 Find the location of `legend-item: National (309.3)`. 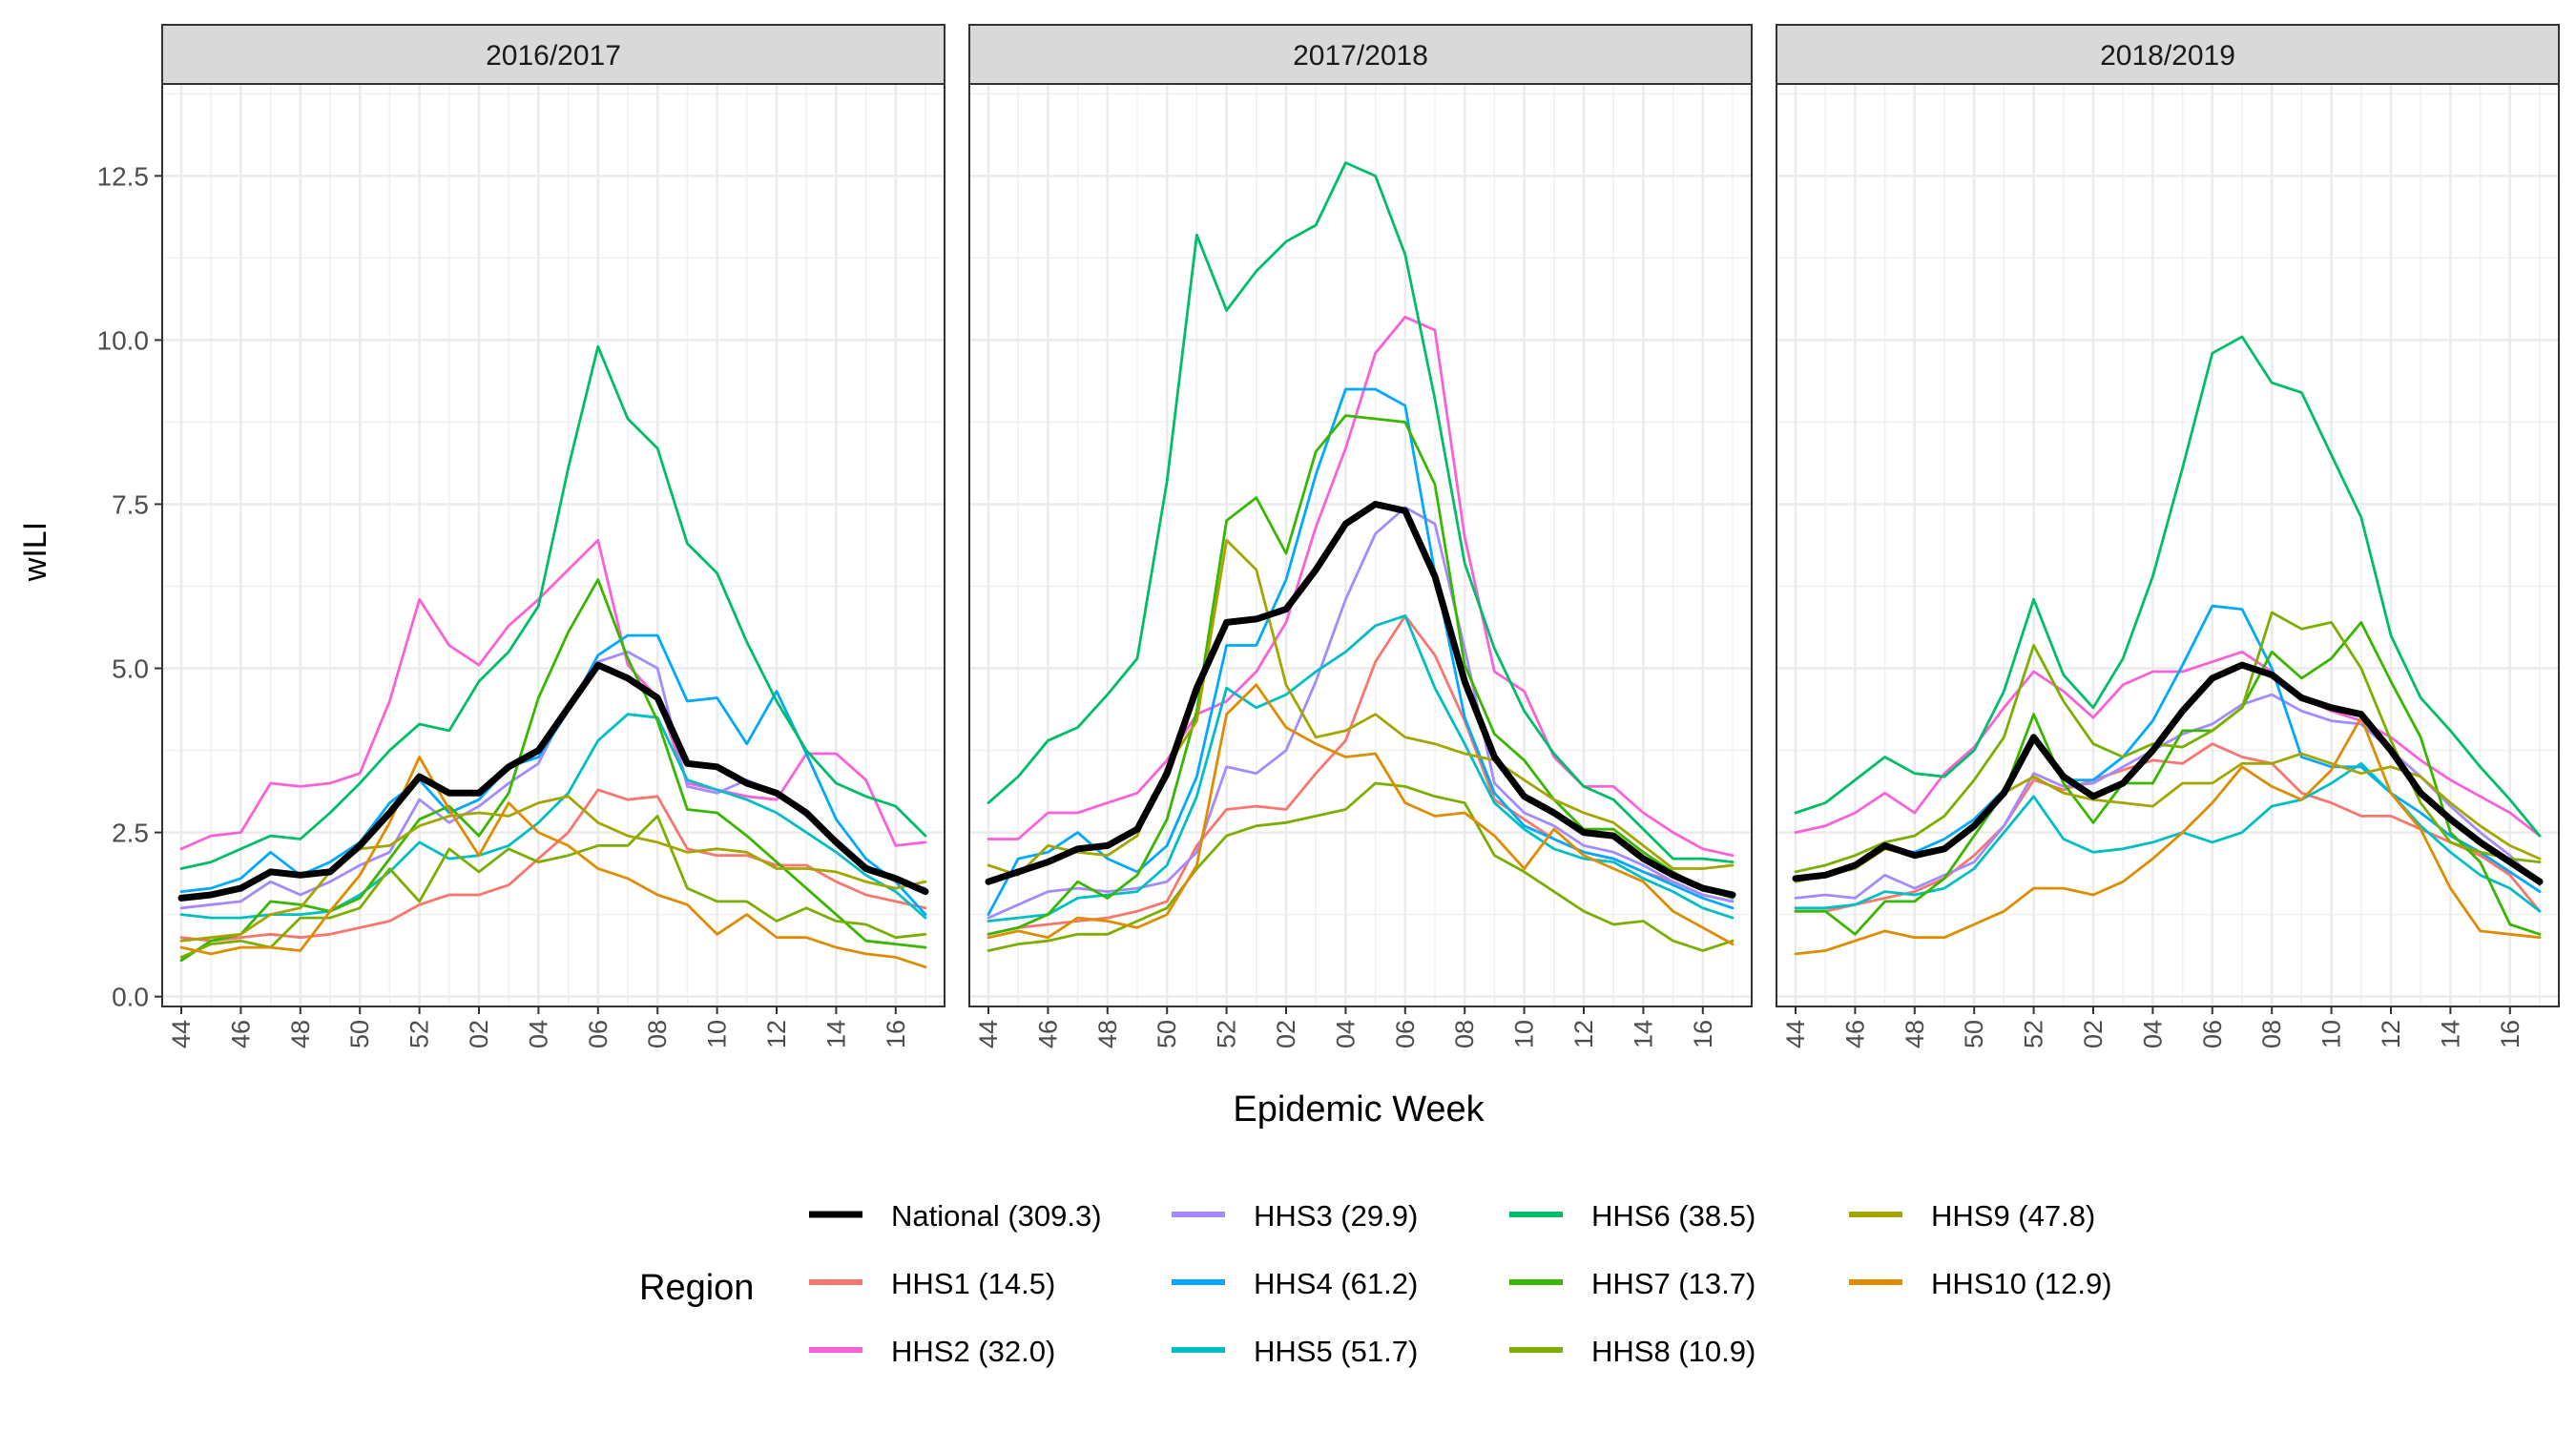

legend-item: National (309.3) is located at coordinates (955, 1216).